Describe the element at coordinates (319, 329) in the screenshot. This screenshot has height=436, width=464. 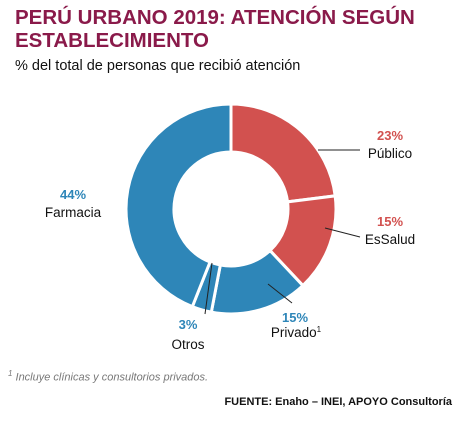
I see `category-label-superscript: 1` at that location.